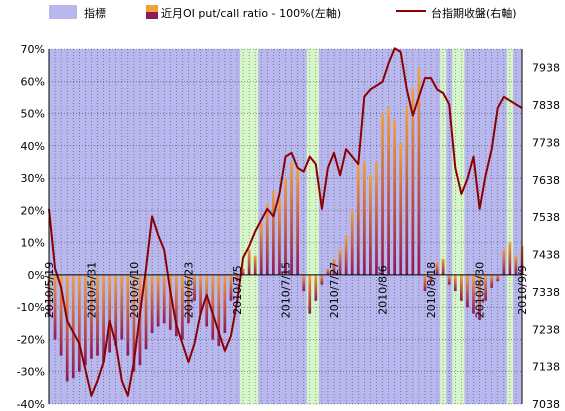 Image resolution: width=565 pixels, height=411 pixels. I want to click on y-tick-label-left: 10%, so click(33, 243).